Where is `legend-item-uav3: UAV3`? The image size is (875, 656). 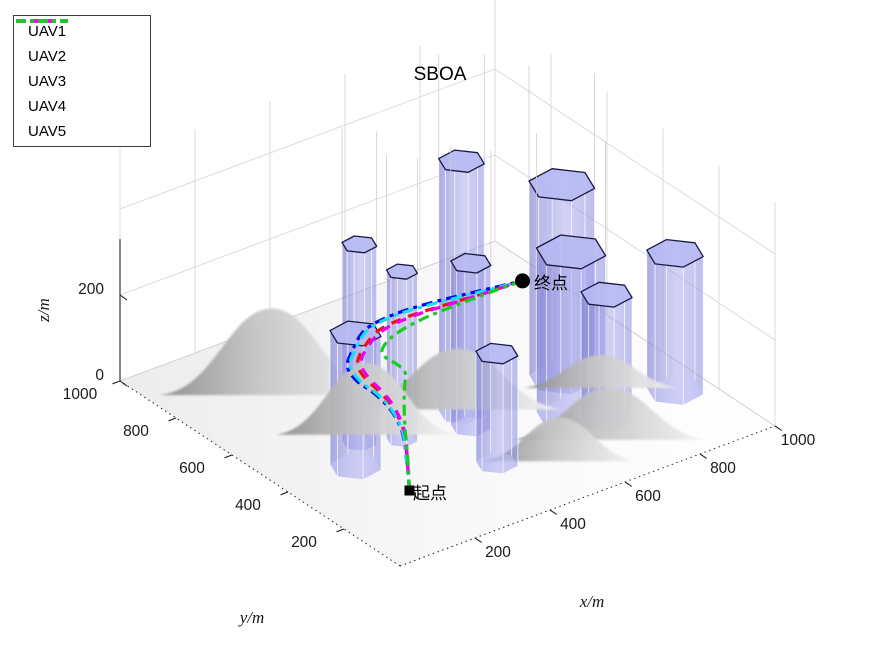 legend-item-uav3: UAV3 is located at coordinates (82, 56).